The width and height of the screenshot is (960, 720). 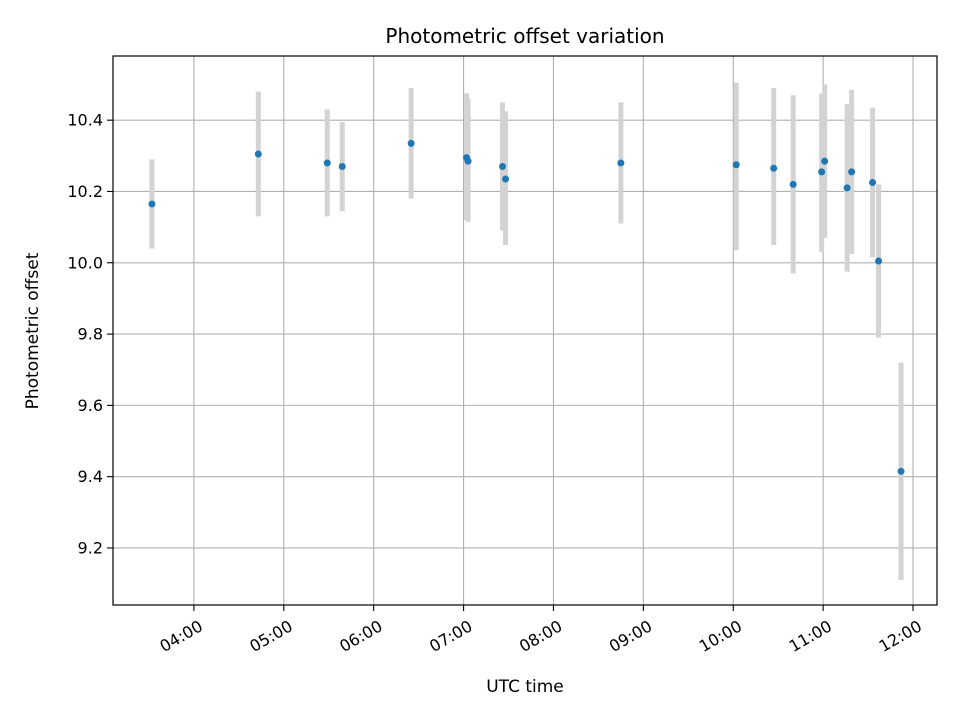 What do you see at coordinates (524, 36) in the screenshot?
I see `chart-title: Photometric offset variation` at bounding box center [524, 36].